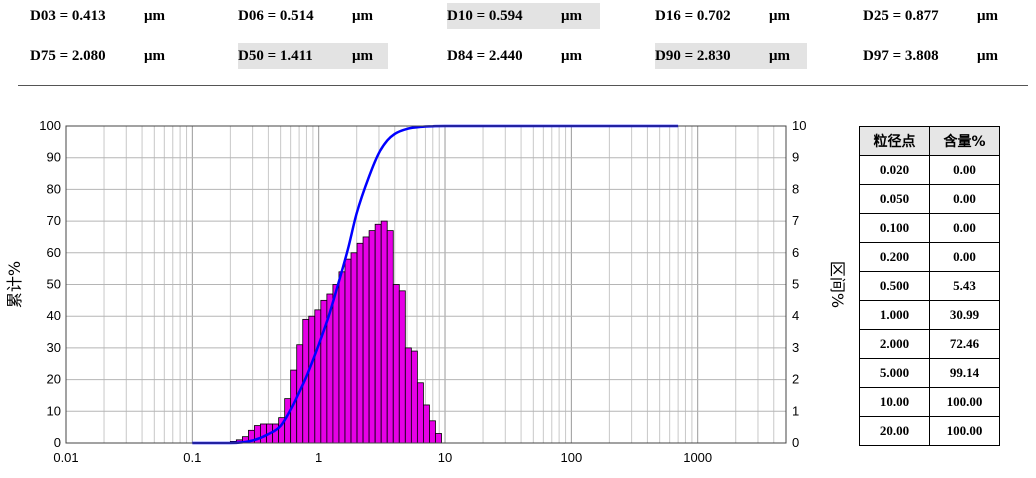 This screenshot has height=478, width=1036. Describe the element at coordinates (894, 315) in the screenshot. I see `size-cell: 1.000` at that location.